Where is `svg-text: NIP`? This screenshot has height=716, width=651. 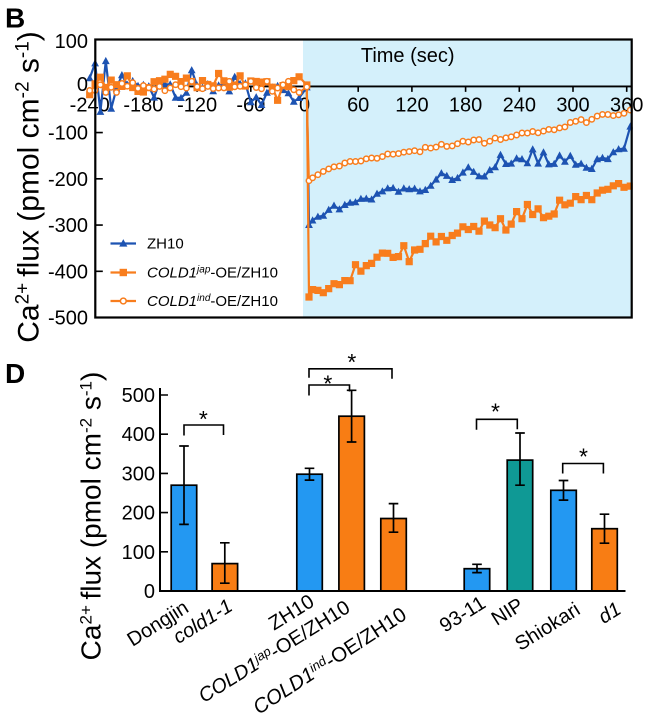
svg-text: NIP is located at coordinates (508, 612).